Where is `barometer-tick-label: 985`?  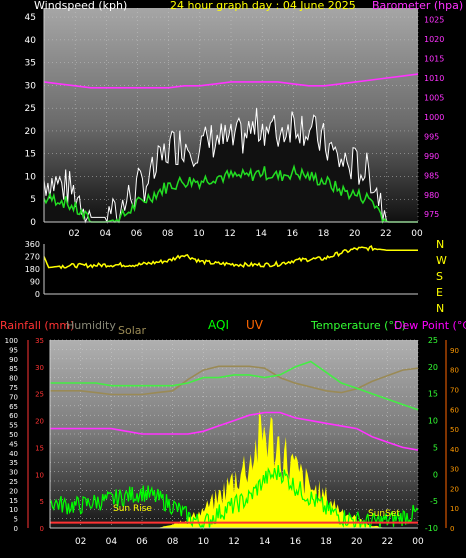
barometer-tick-label: 985 is located at coordinates (431, 175).